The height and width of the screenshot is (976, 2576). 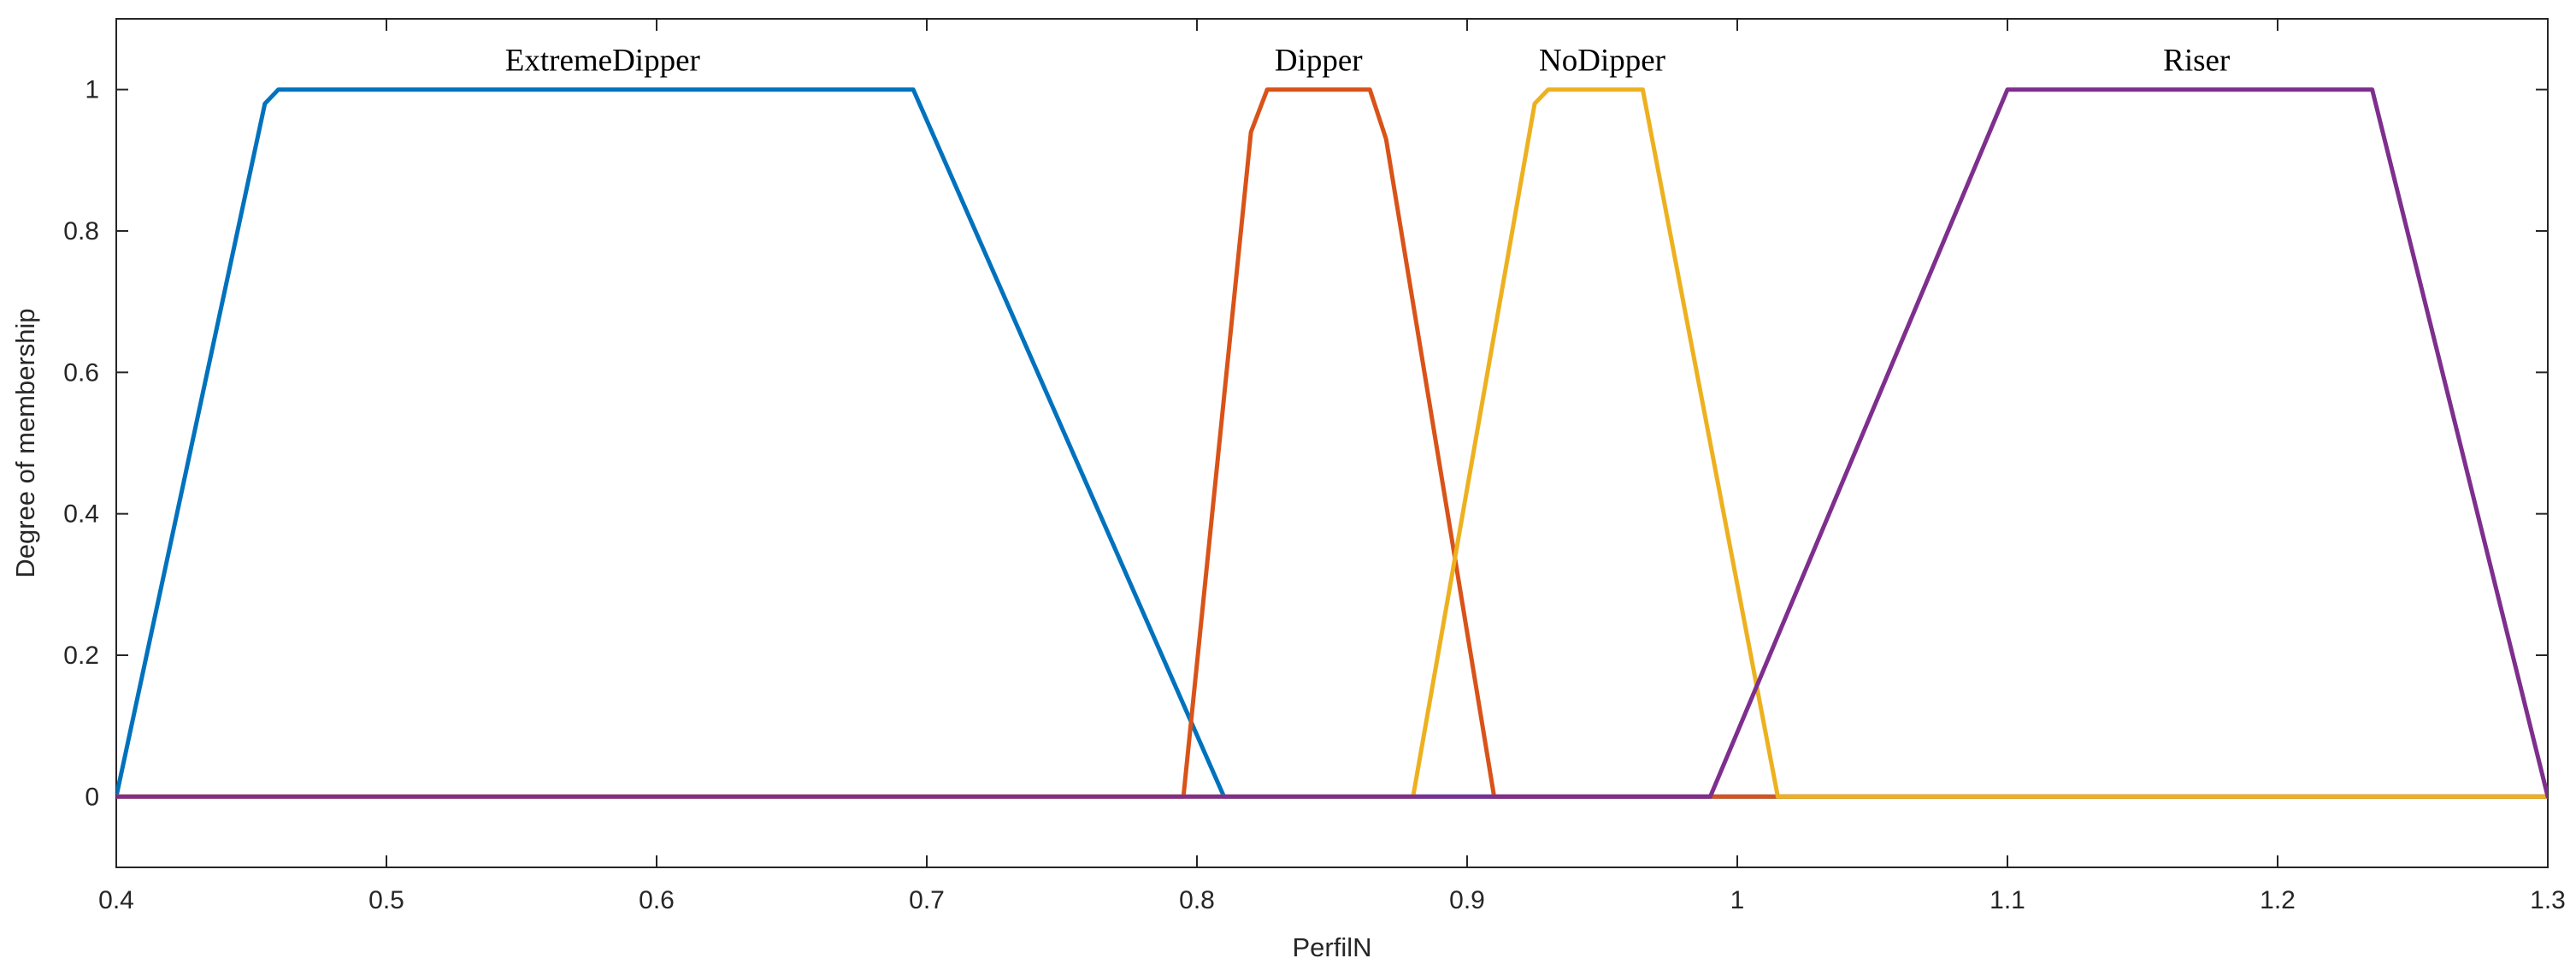 What do you see at coordinates (1331, 947) in the screenshot?
I see `x-axis-title: PerfilN` at bounding box center [1331, 947].